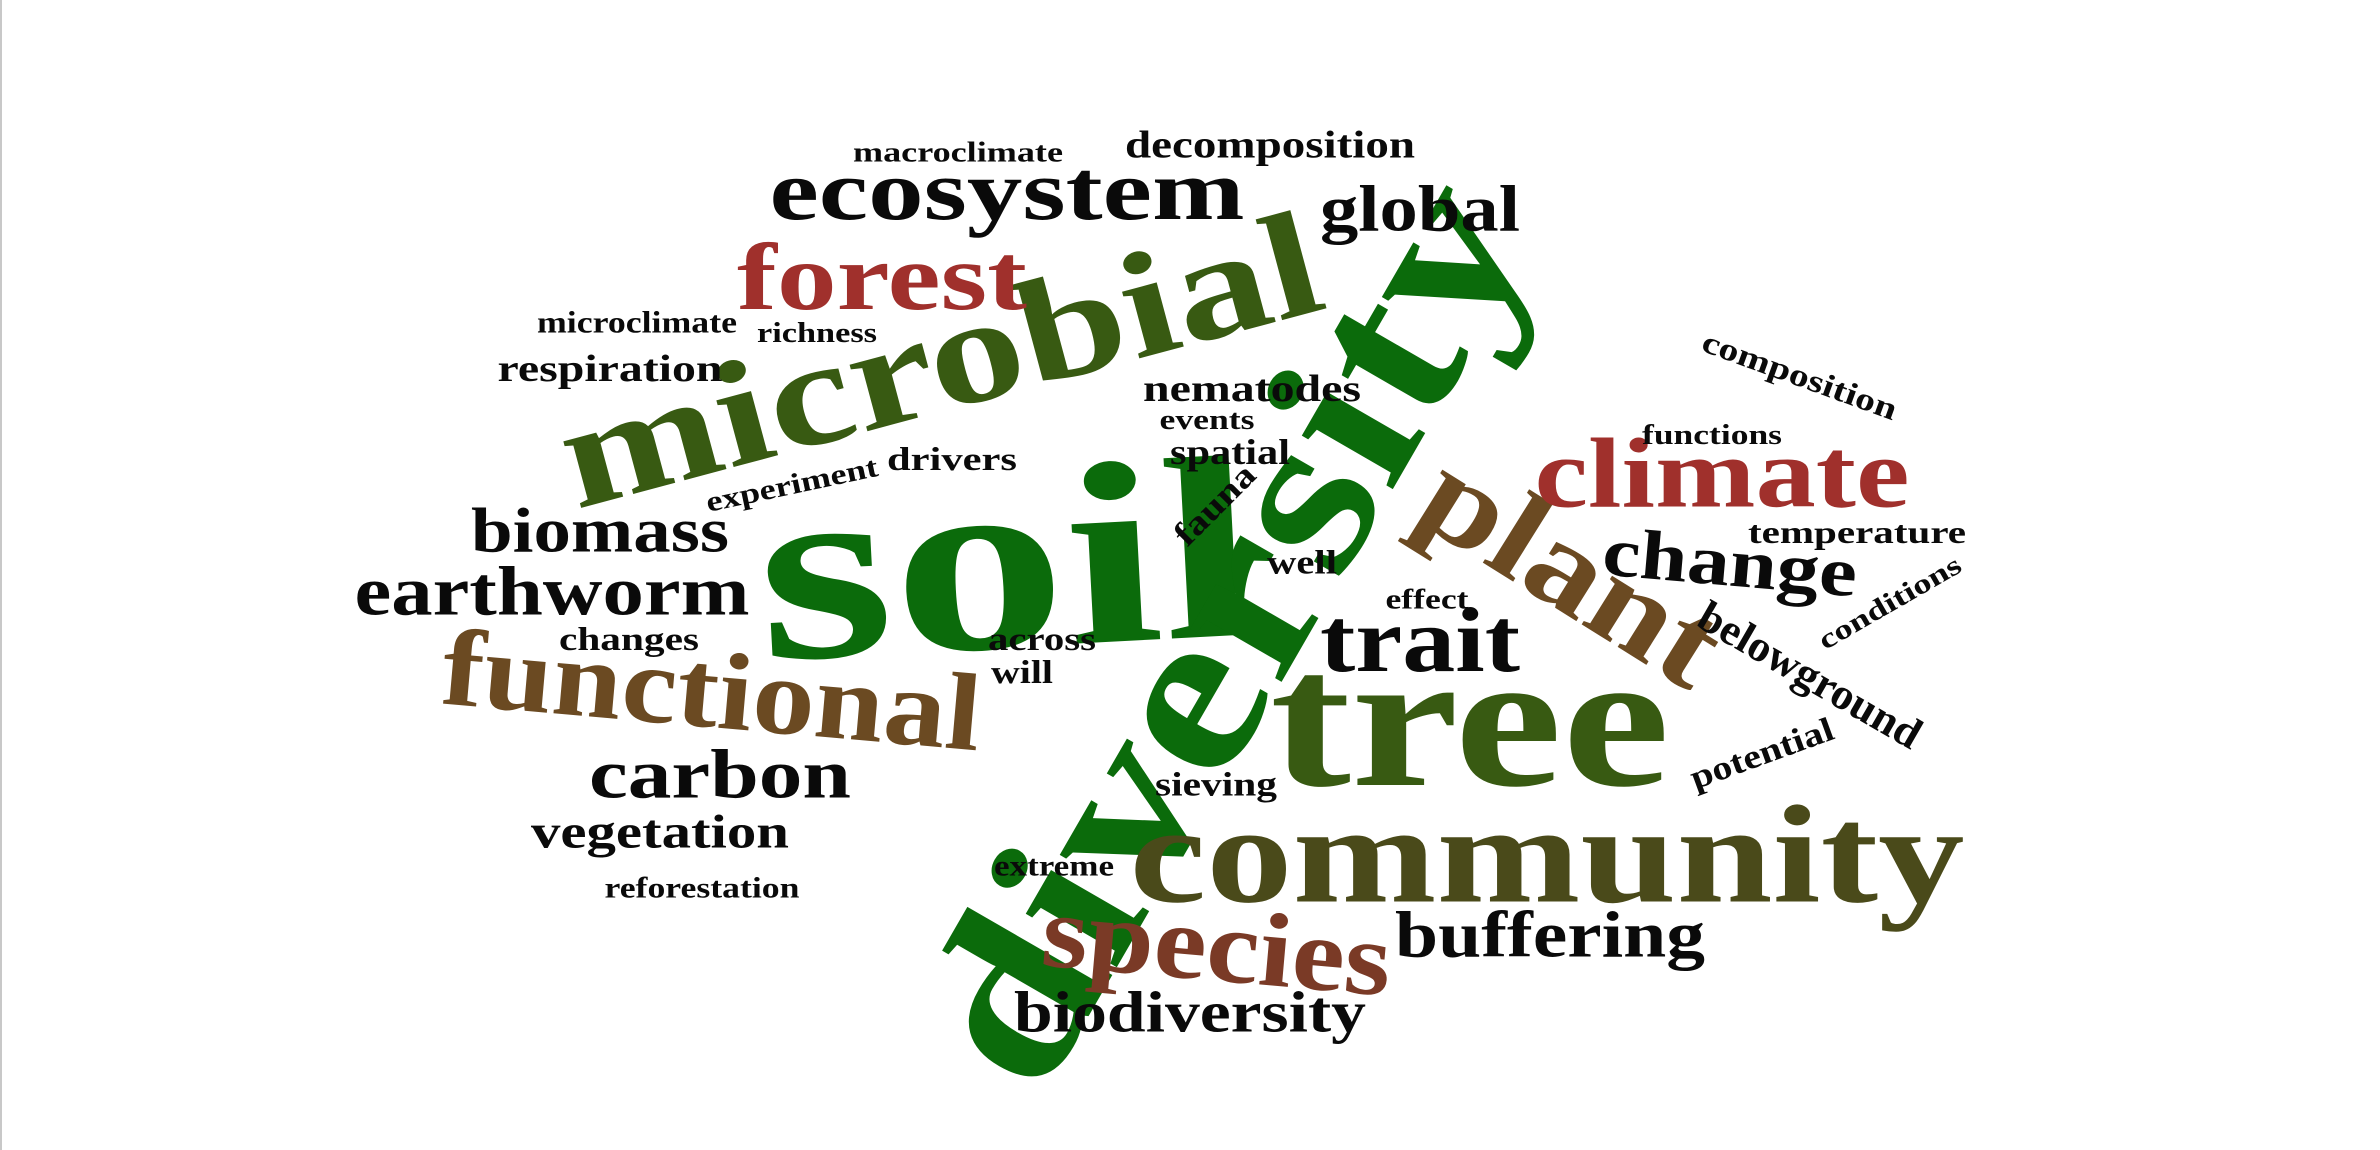 This screenshot has height=1150, width=2380. Describe the element at coordinates (958, 153) in the screenshot. I see `word-macroclimate: macroclimate` at that location.